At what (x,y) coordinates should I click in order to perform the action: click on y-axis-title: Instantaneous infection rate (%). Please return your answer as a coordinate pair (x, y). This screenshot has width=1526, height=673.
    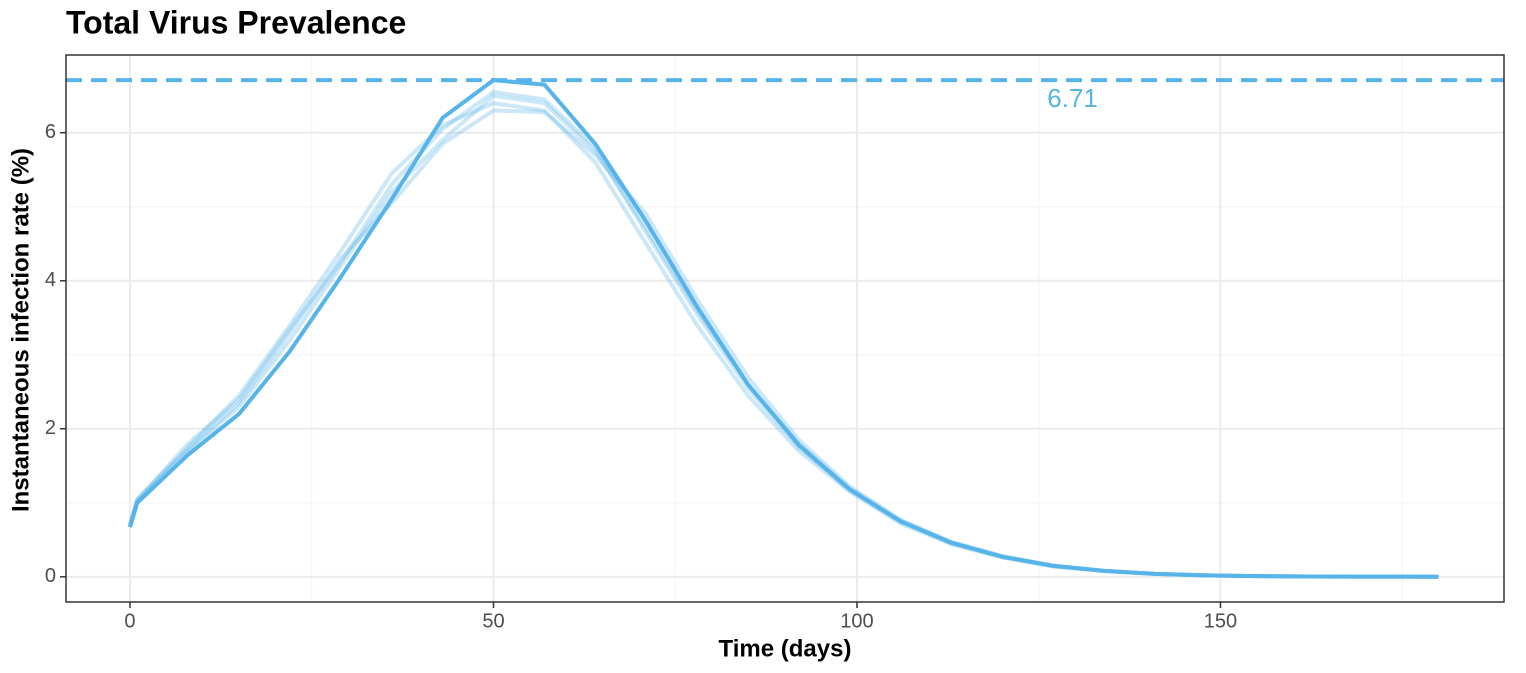
    Looking at the image, I should click on (20, 330).